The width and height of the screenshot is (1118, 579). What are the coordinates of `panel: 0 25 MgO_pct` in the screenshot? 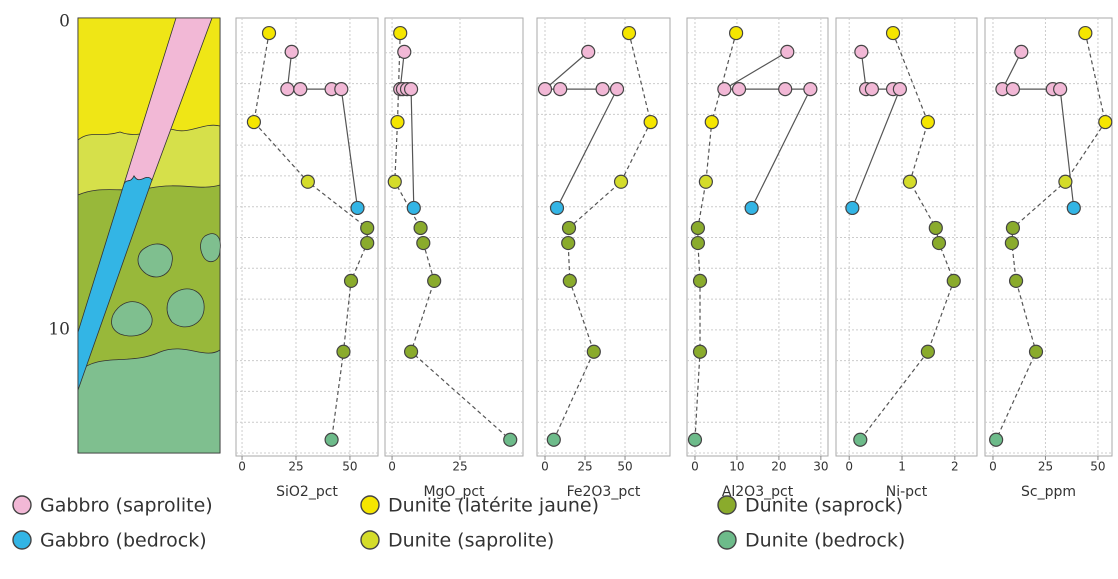 It's located at (454, 258).